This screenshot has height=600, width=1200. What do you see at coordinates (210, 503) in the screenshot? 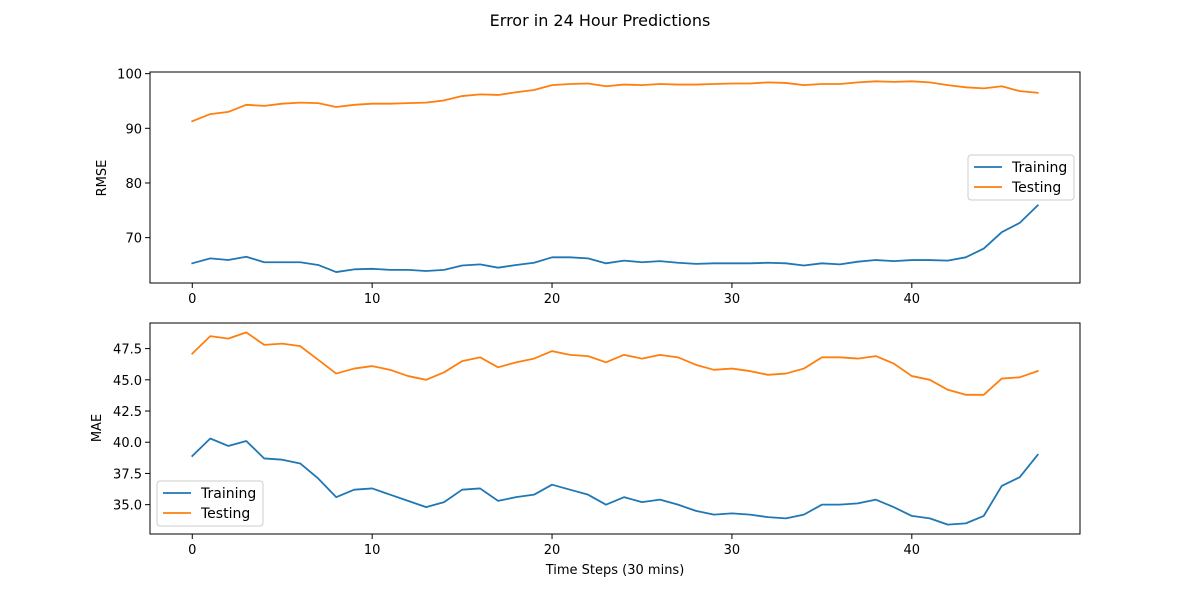
I see `mae-legend: Training Testing` at bounding box center [210, 503].